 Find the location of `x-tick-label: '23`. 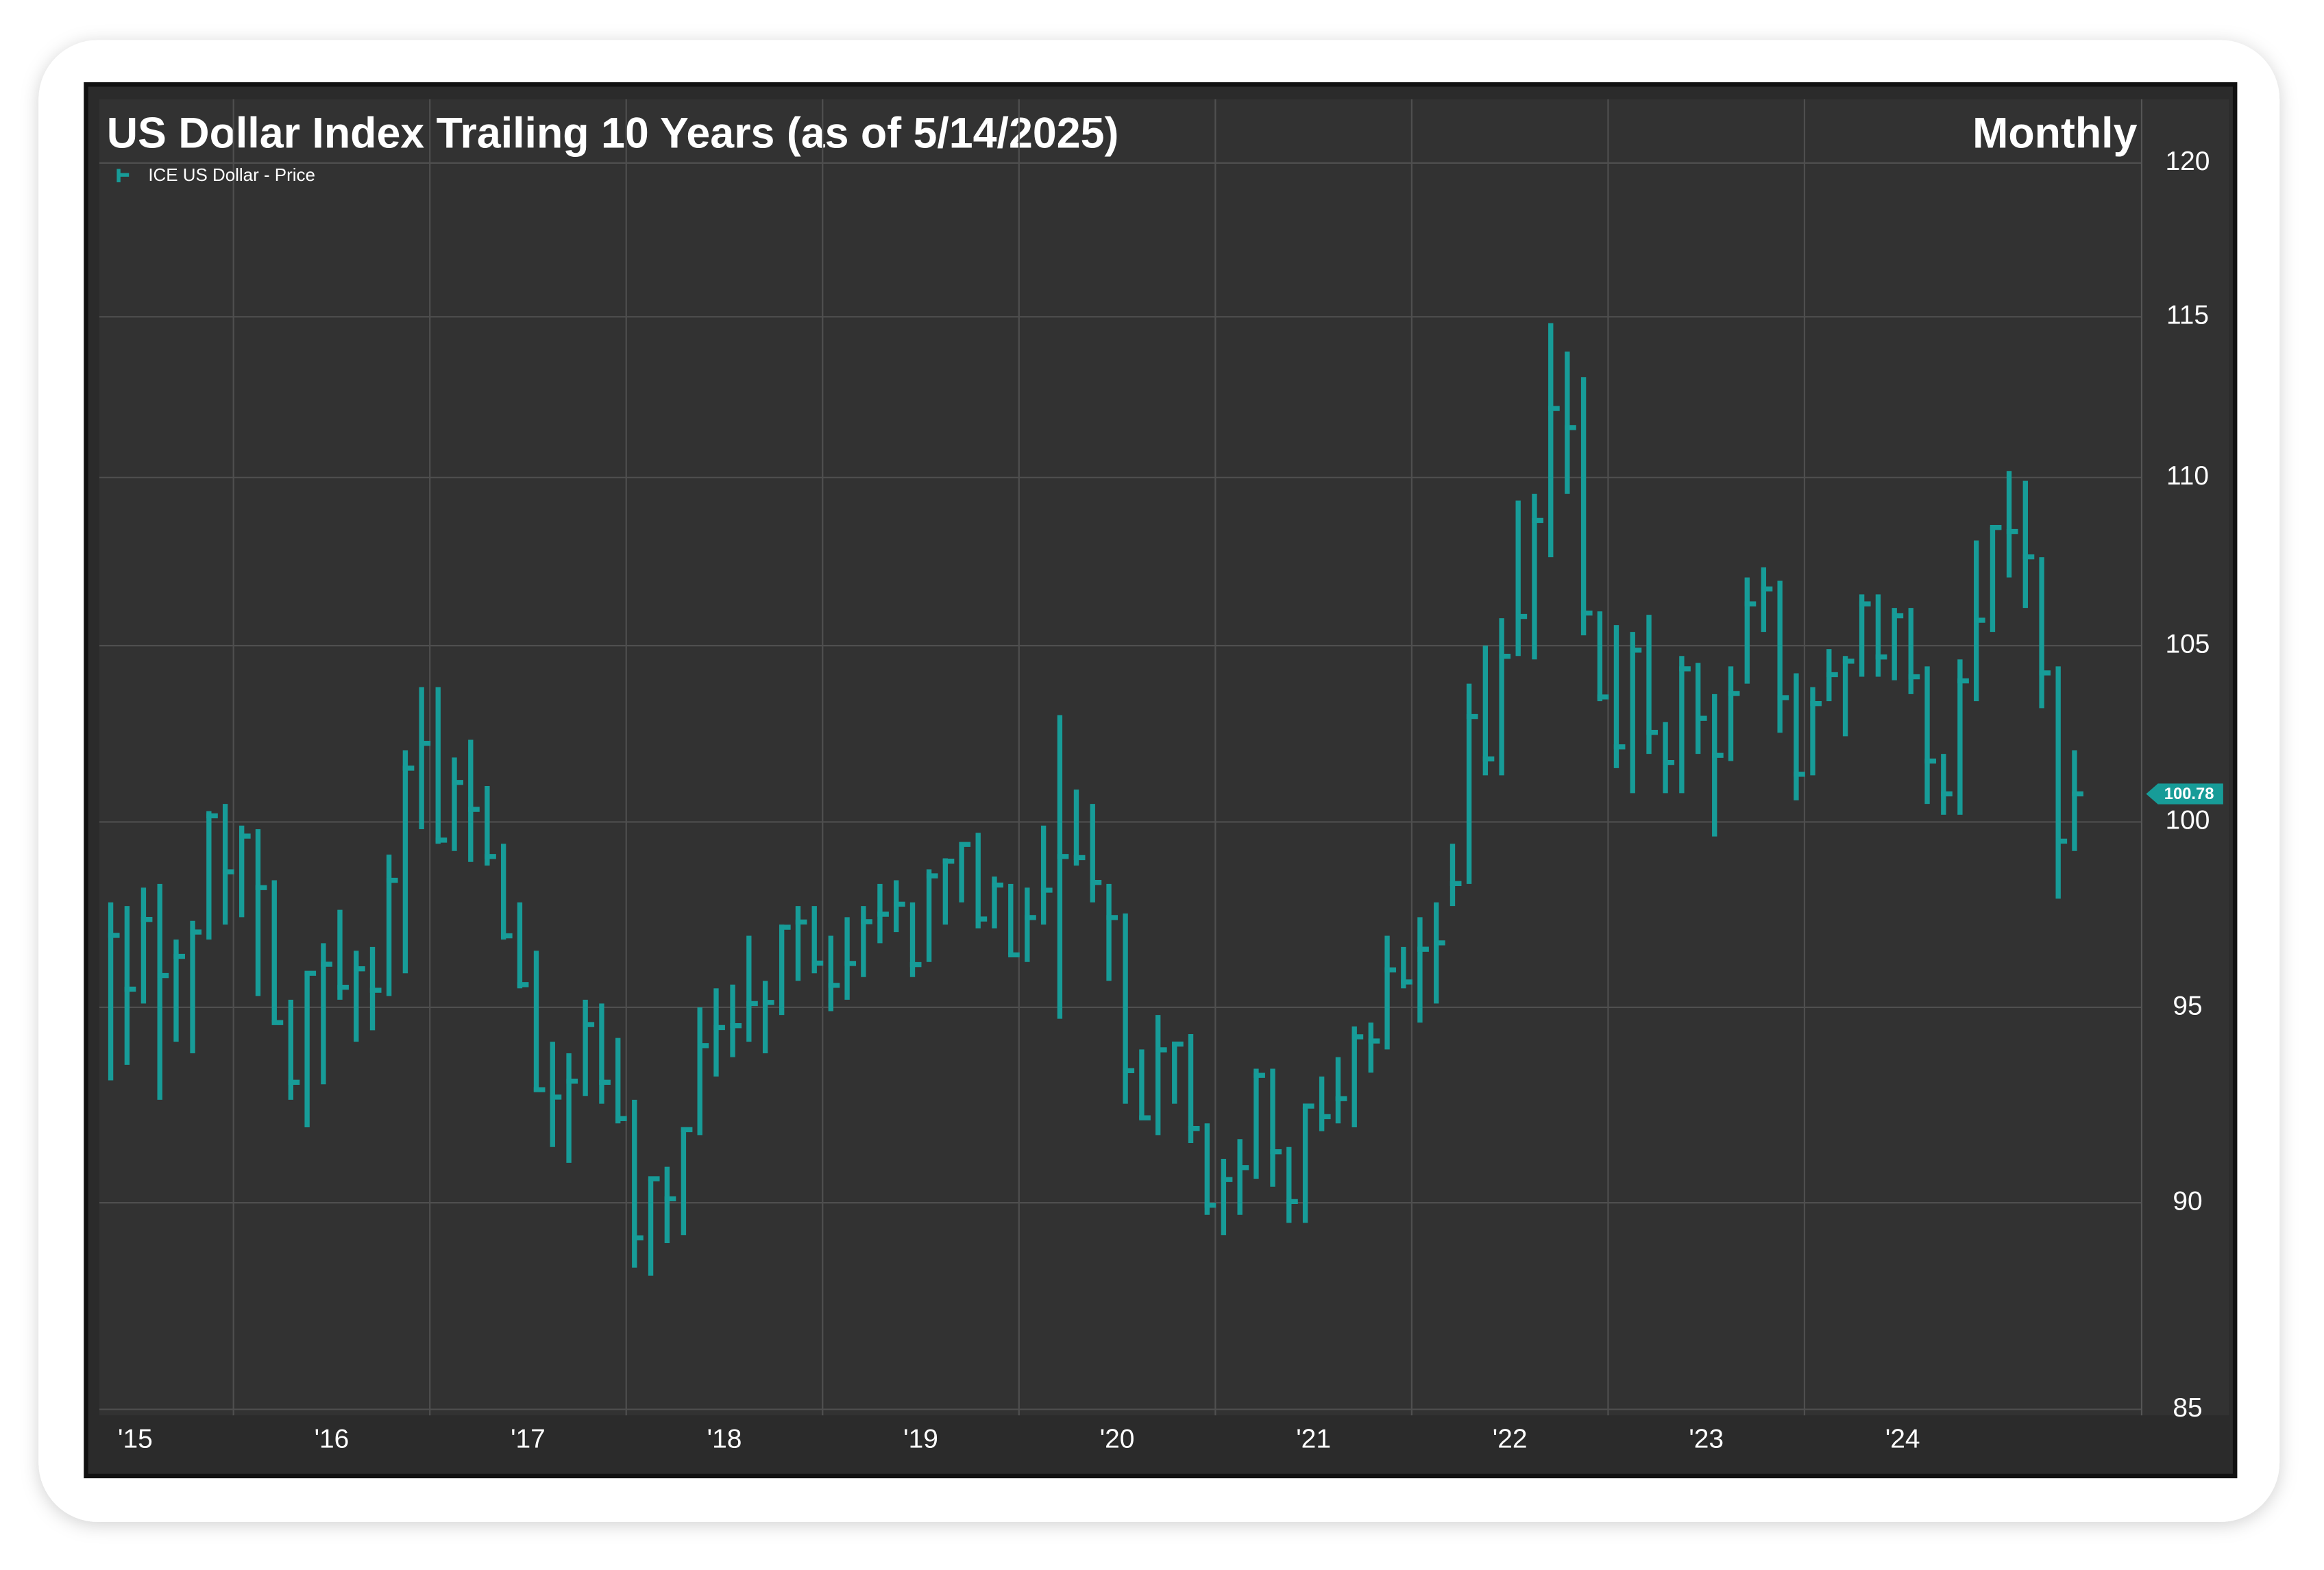

x-tick-label: '23 is located at coordinates (1707, 1439).